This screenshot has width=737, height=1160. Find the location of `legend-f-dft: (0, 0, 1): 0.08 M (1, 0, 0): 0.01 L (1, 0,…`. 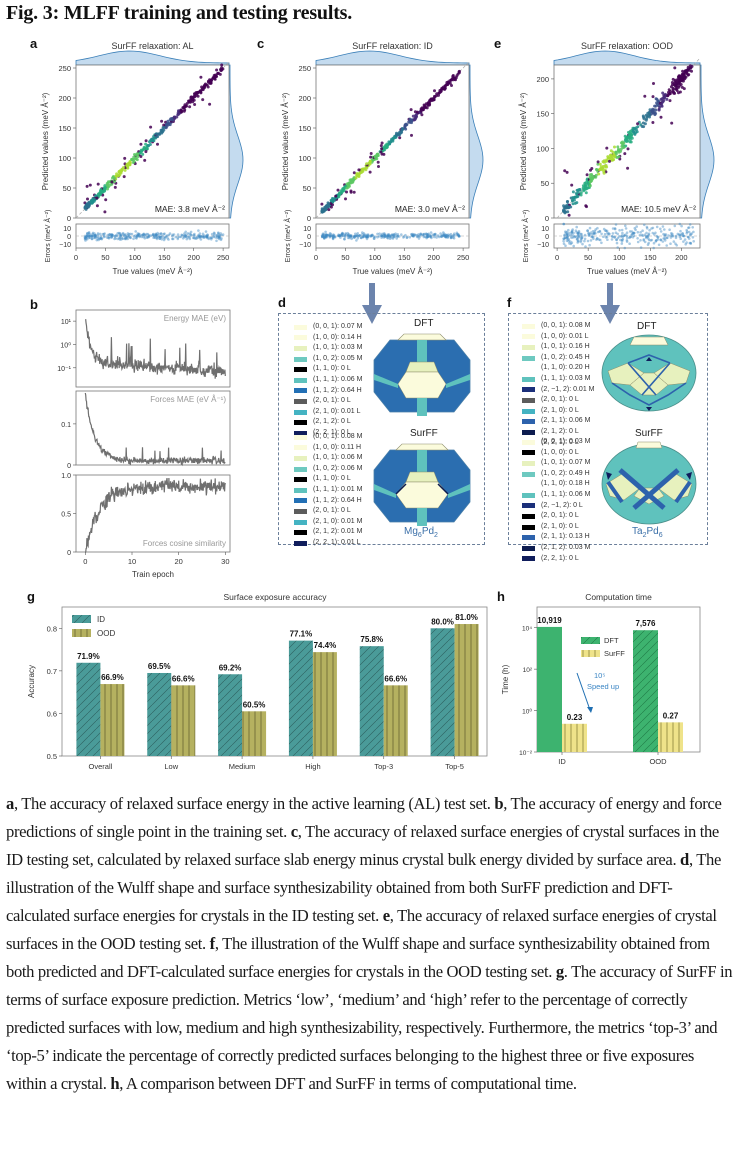

legend-f-dft: (0, 0, 1): 0.08 M (1, 0, 0): 0.01 L (1, 0,… is located at coordinates (558, 384).